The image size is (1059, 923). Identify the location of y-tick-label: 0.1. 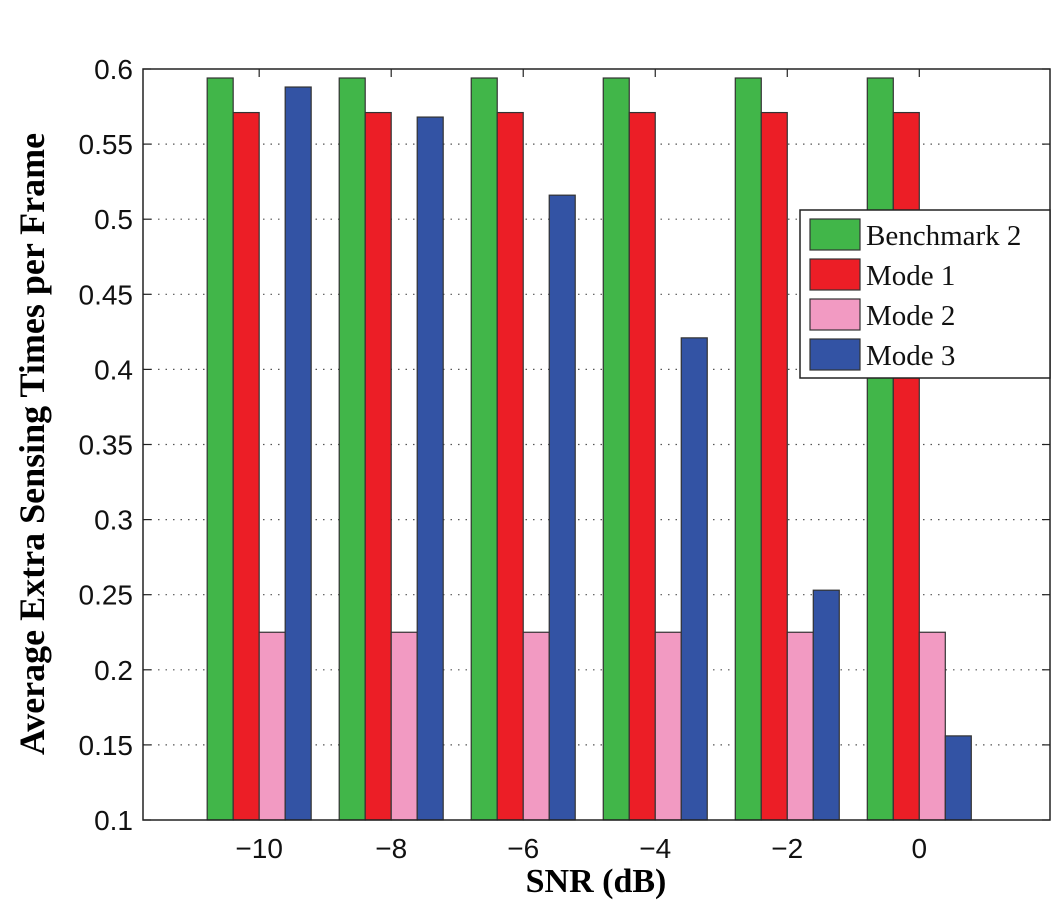
(113, 820).